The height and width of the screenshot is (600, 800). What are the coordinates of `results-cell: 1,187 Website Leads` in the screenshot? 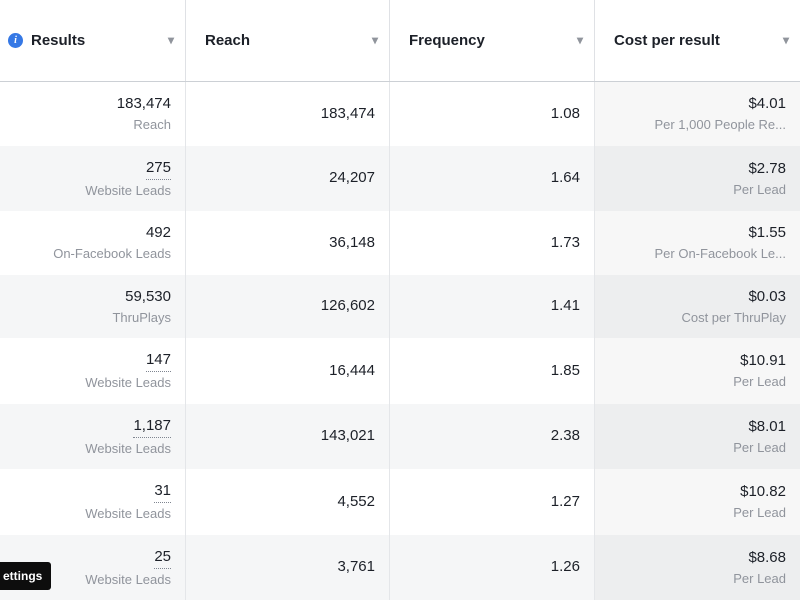 It's located at (93, 436).